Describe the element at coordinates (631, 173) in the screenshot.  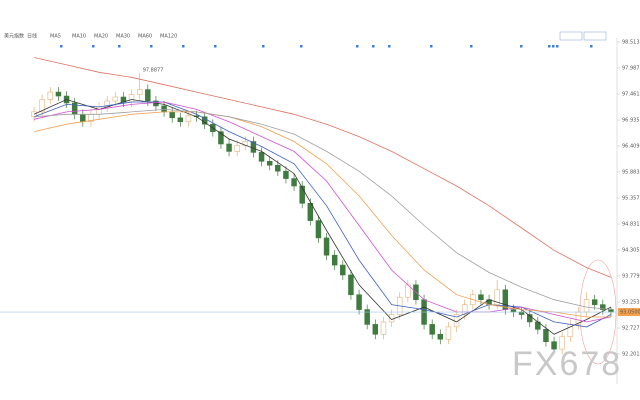
I see `y-tick-label: 95.8833` at that location.